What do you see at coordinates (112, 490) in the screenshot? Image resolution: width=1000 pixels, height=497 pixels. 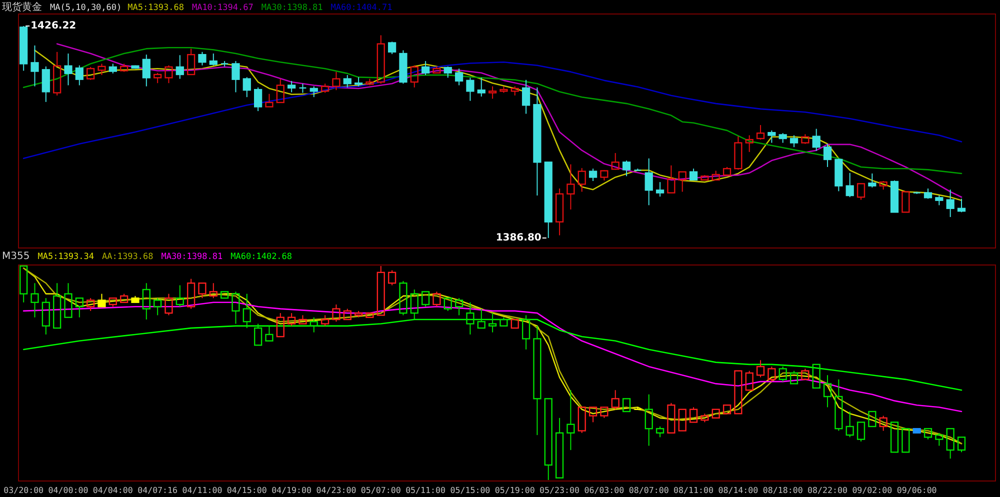 I see `x-tick-label: 04/04:00` at bounding box center [112, 490].